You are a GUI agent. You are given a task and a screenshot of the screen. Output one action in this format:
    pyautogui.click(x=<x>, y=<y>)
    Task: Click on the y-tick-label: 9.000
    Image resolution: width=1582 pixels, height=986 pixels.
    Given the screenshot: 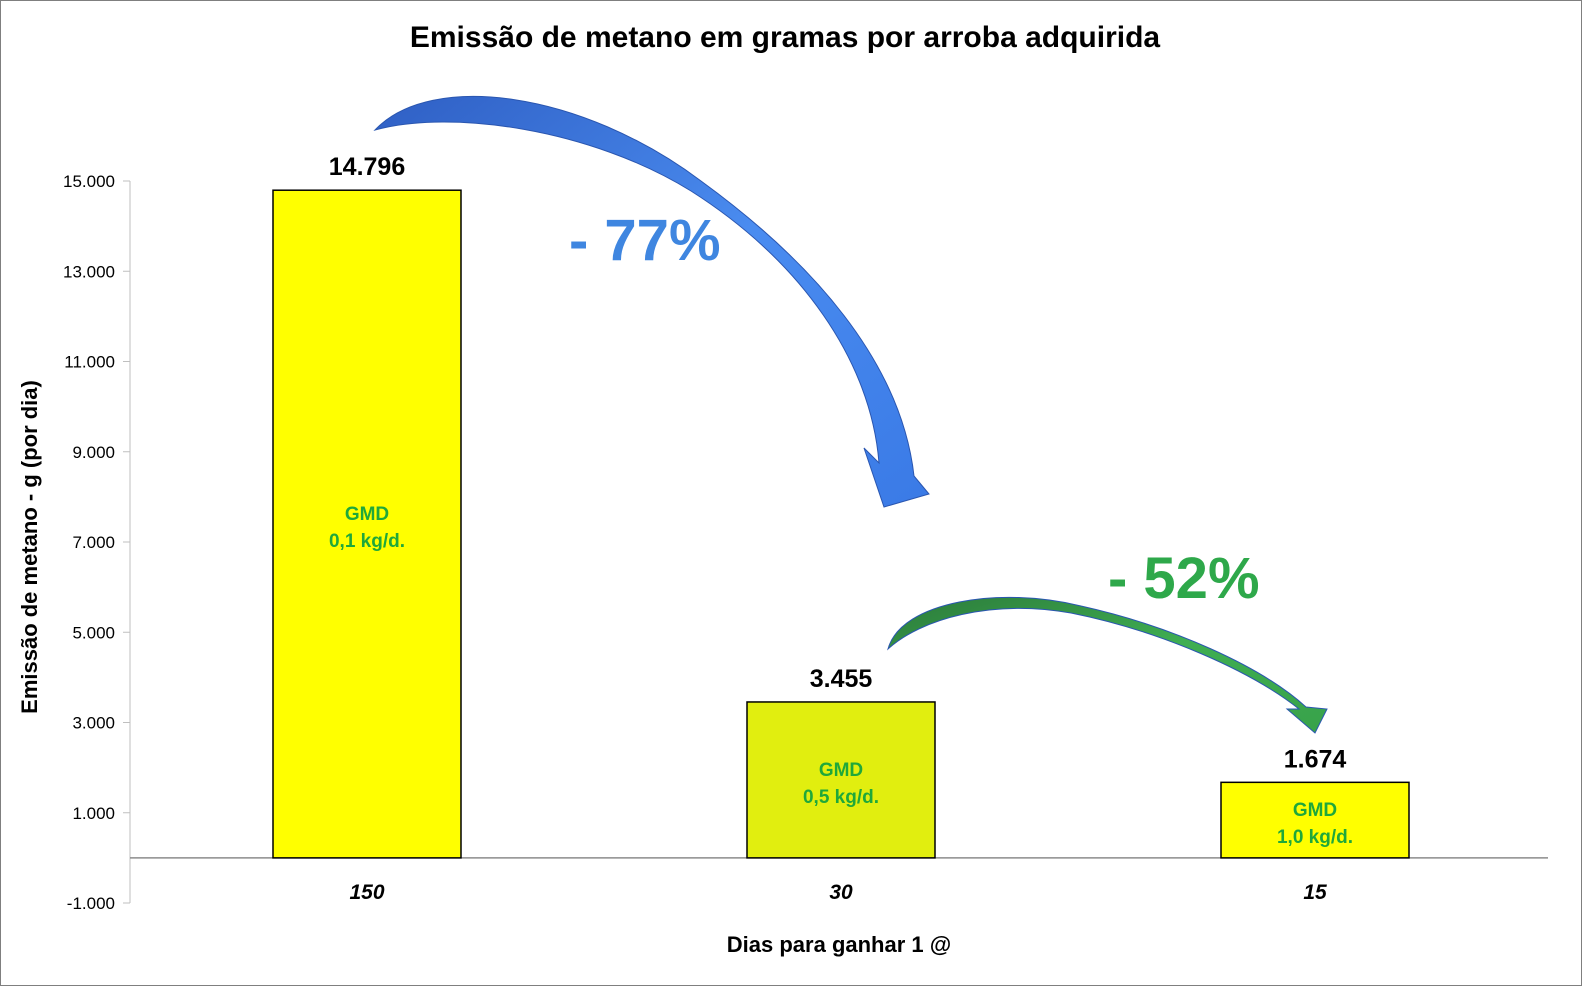 What is the action you would take?
    pyautogui.click(x=93, y=452)
    